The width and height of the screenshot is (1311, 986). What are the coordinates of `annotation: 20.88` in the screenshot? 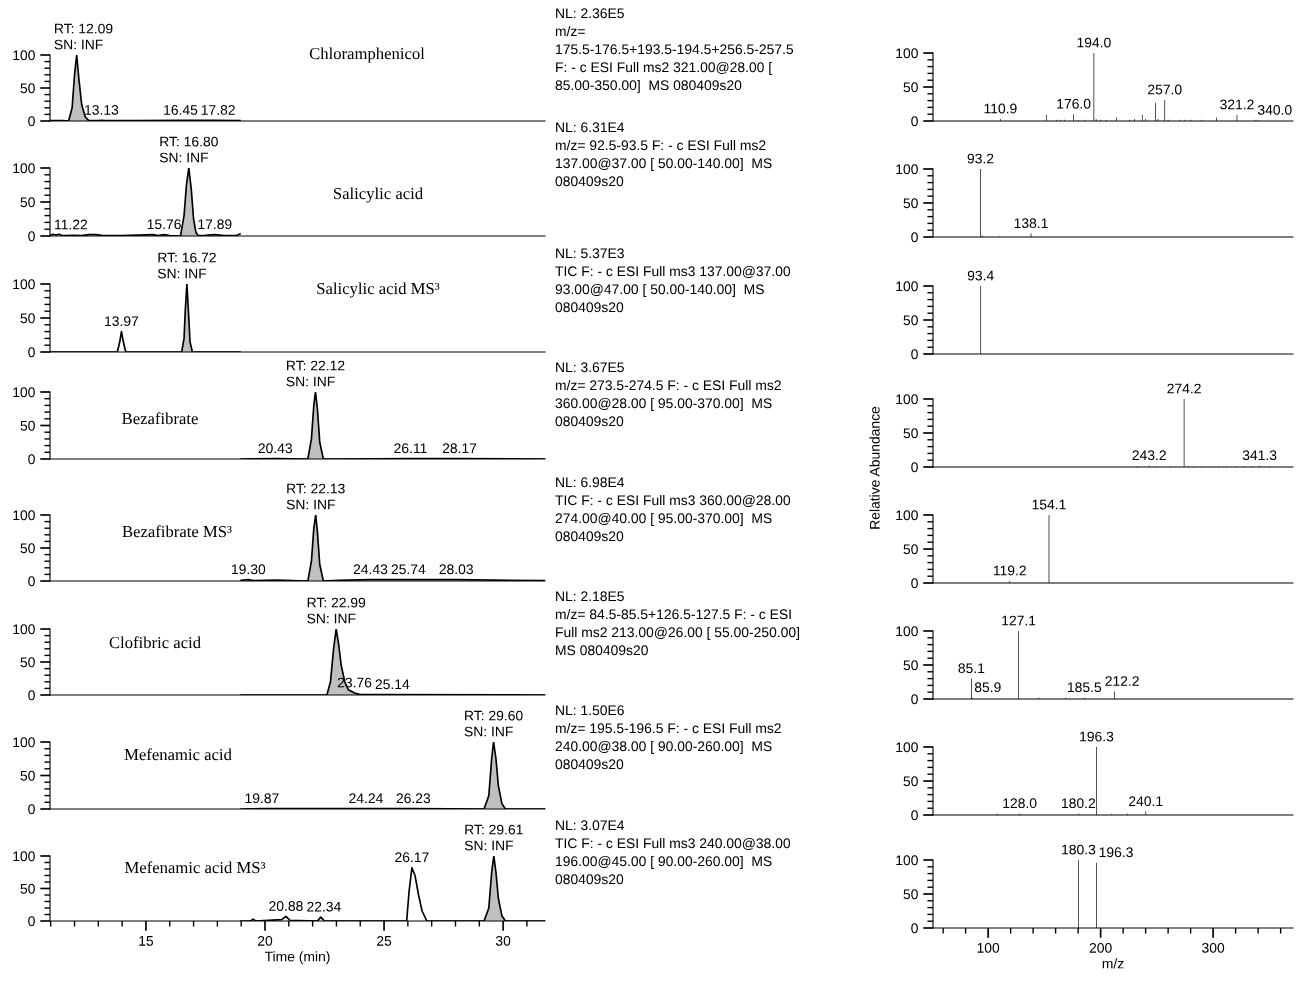 It's located at (286, 906).